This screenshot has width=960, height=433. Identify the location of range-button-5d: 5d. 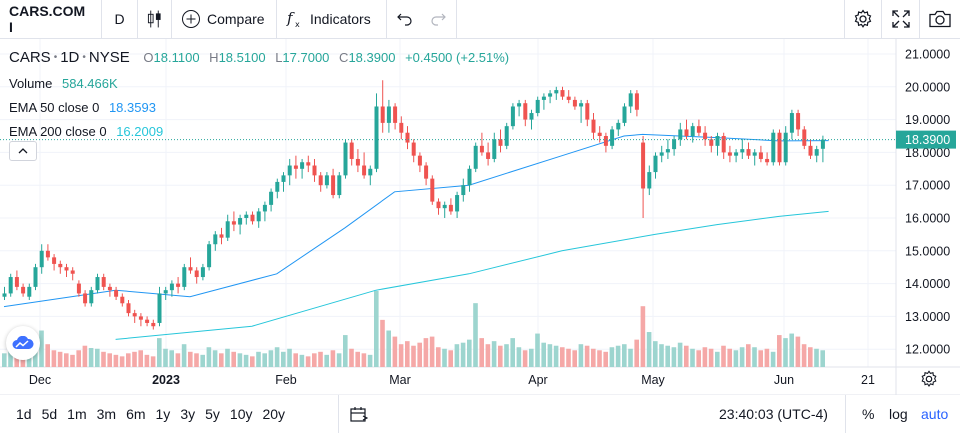
(49, 414).